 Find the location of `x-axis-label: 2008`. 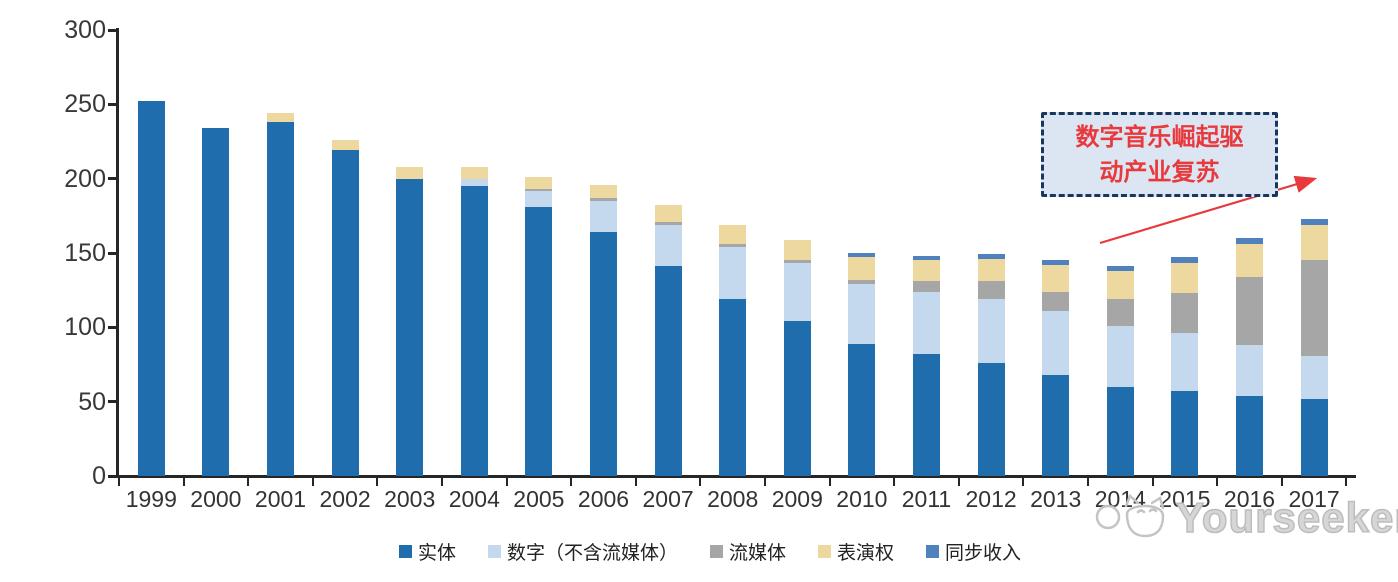

x-axis-label: 2008 is located at coordinates (733, 499).